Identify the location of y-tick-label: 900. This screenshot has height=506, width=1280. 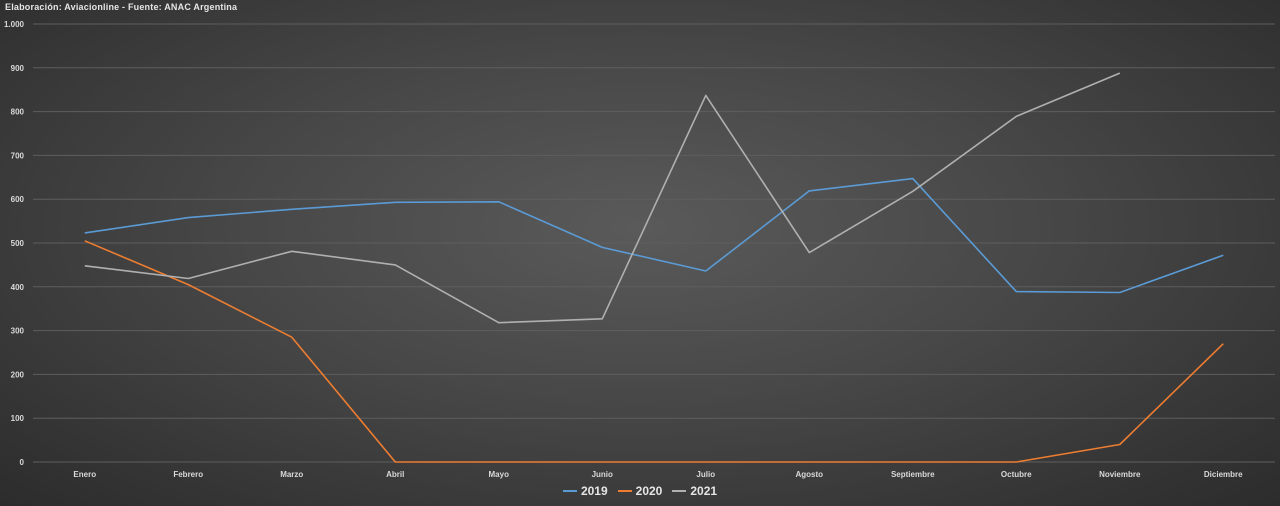
(18, 68).